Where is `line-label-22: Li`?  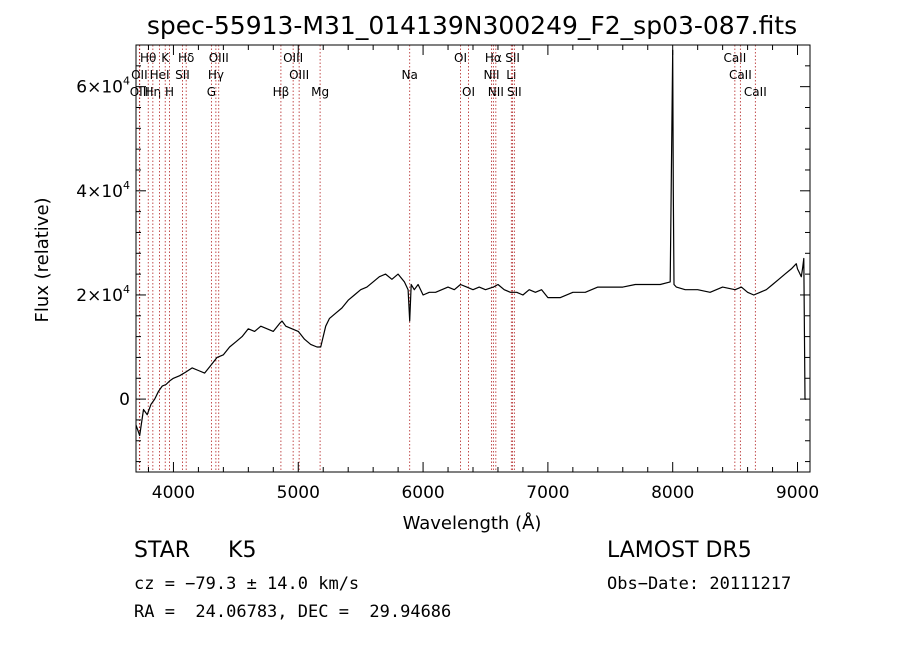
line-label-22: Li is located at coordinates (511, 75).